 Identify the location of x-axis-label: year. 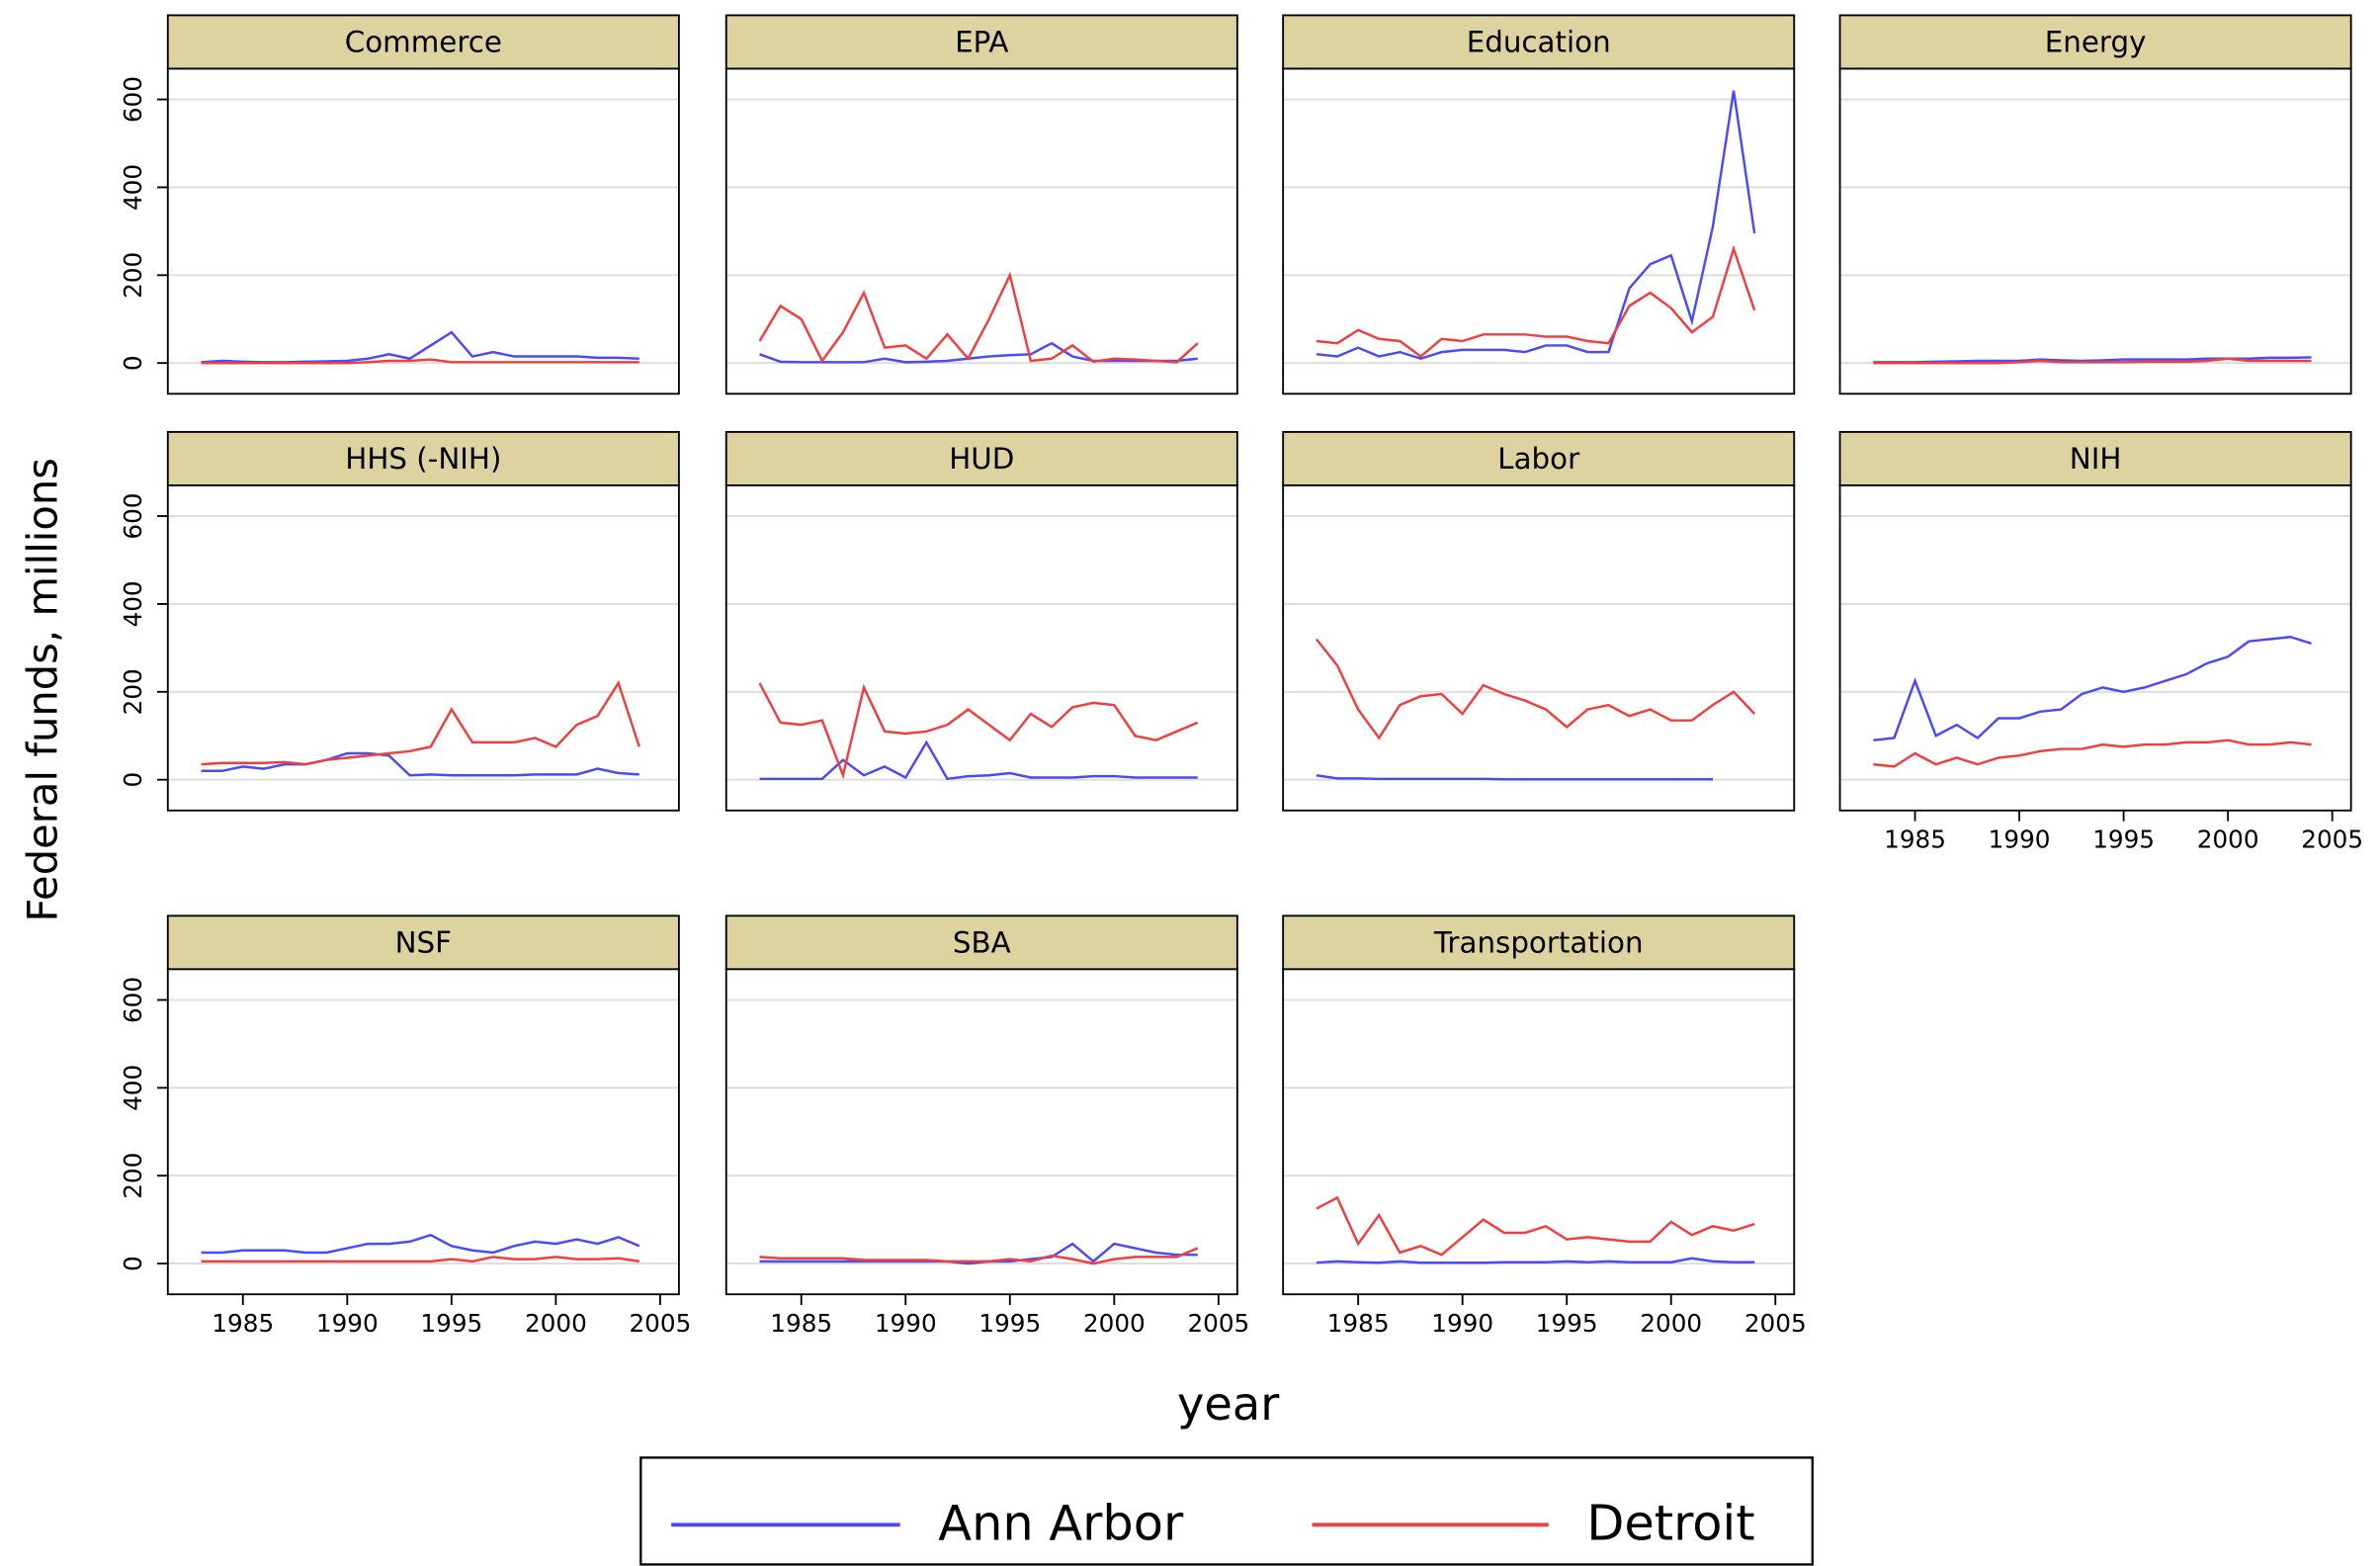
(1228, 1404).